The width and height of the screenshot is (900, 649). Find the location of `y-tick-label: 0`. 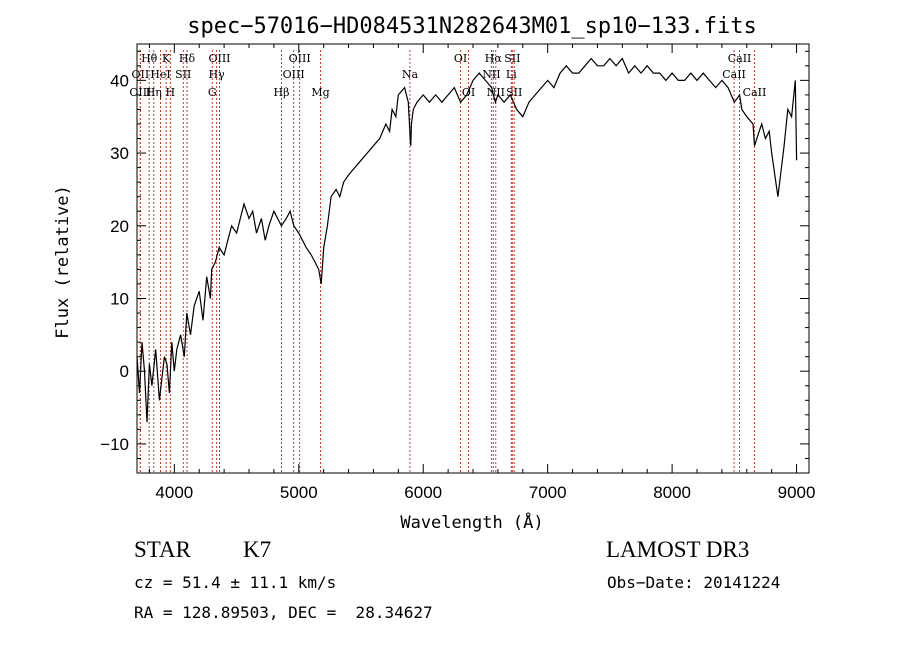

y-tick-label: 0 is located at coordinates (124, 371).